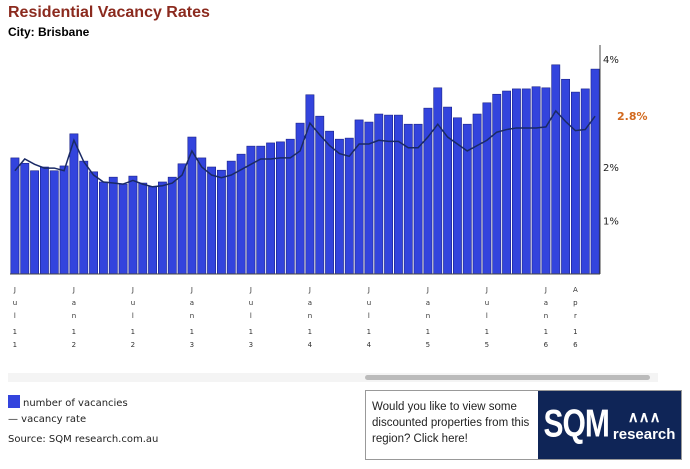  I want to click on scrollbar-thumb, so click(507, 377).